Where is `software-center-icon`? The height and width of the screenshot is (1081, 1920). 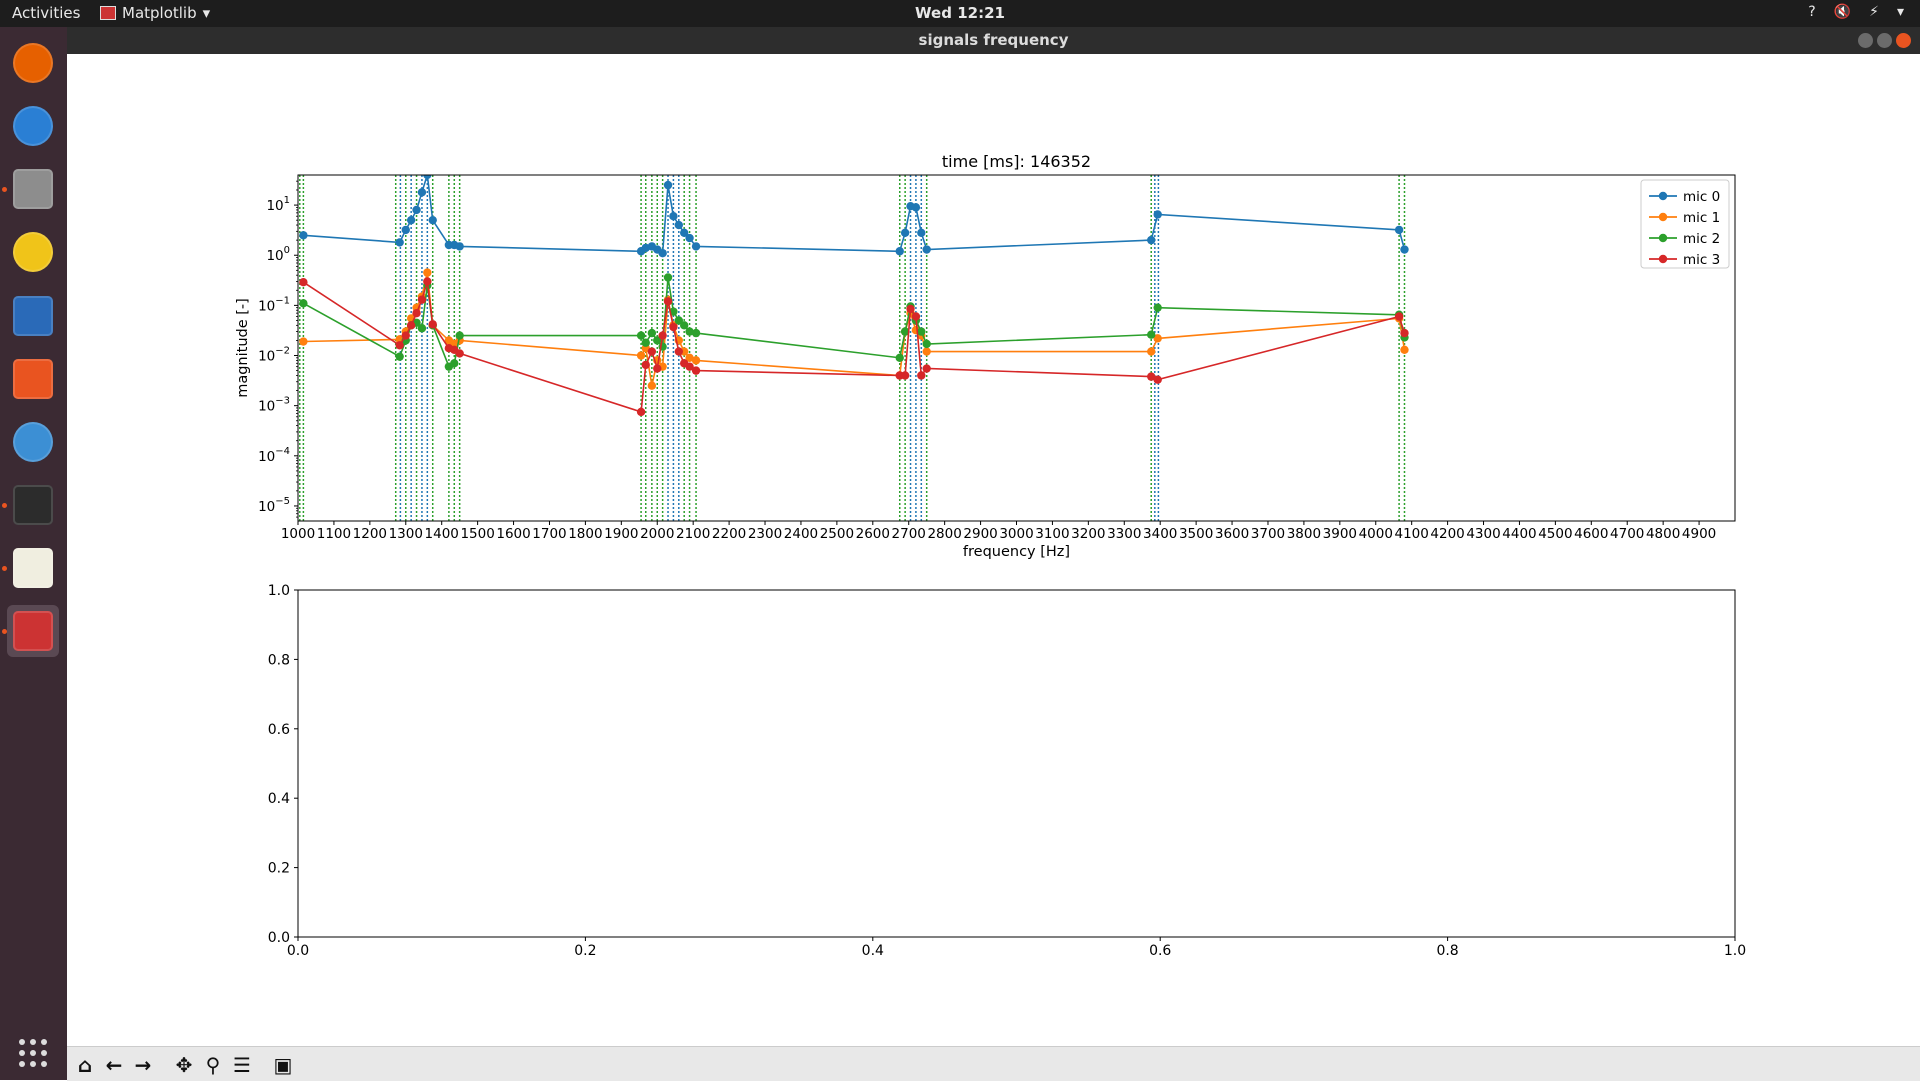
software-center-icon is located at coordinates (33, 379).